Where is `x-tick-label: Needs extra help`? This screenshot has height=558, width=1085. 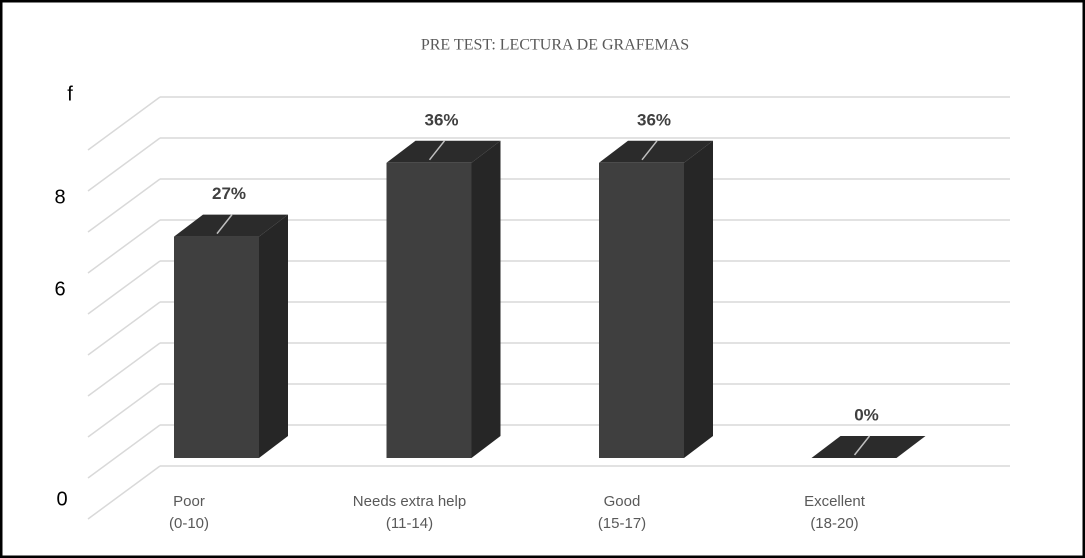 x-tick-label: Needs extra help is located at coordinates (409, 501).